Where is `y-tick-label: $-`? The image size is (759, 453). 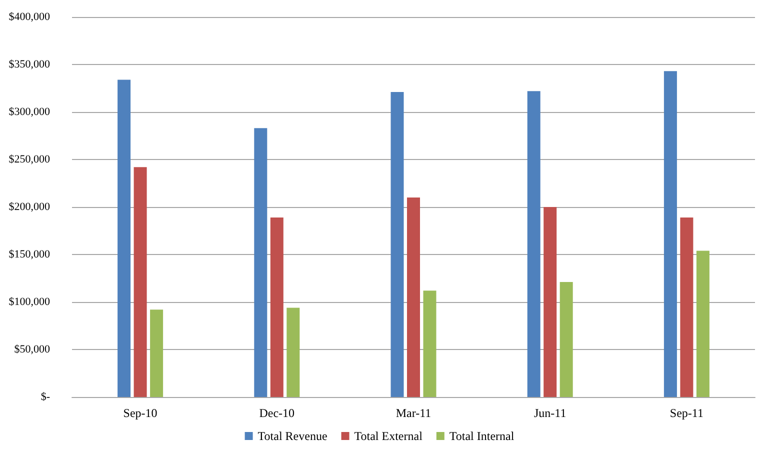 y-tick-label: $- is located at coordinates (45, 397).